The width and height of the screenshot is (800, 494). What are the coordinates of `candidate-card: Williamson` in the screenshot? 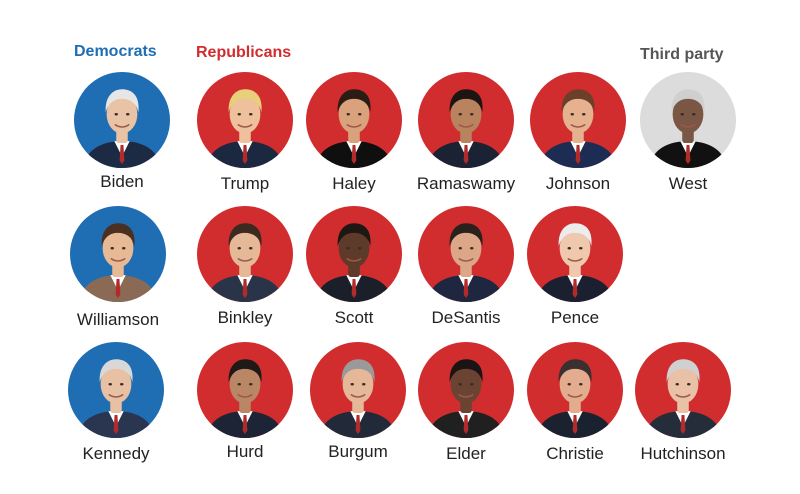 It's located at (118, 270).